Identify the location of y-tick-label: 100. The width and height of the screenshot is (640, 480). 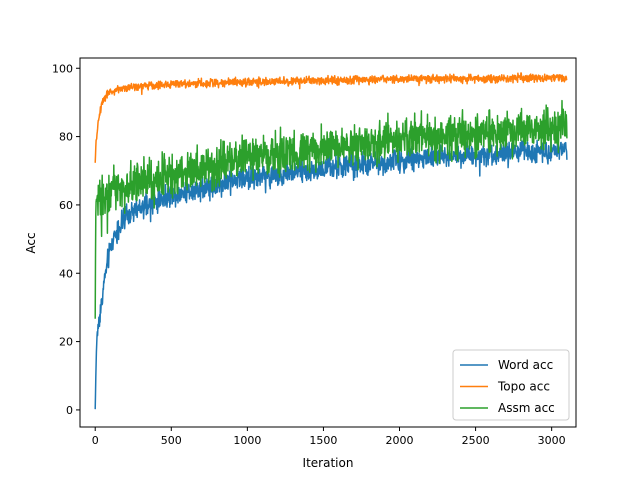
(62, 68).